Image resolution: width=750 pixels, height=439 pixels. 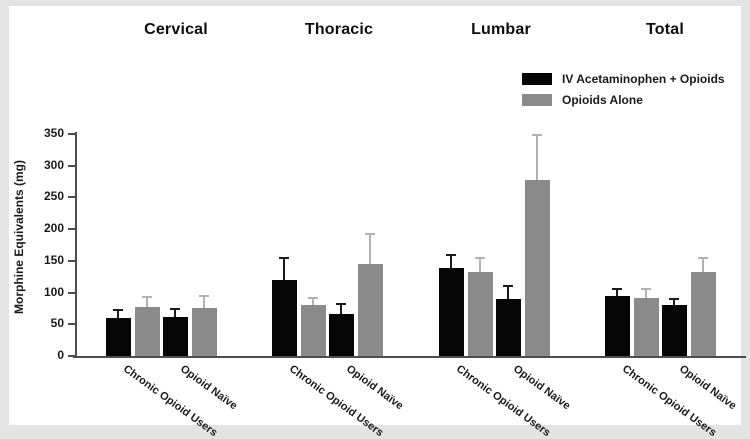 I want to click on legend-item-acetaminophen: IV Acetaminophen + Opioids, so click(x=623, y=79).